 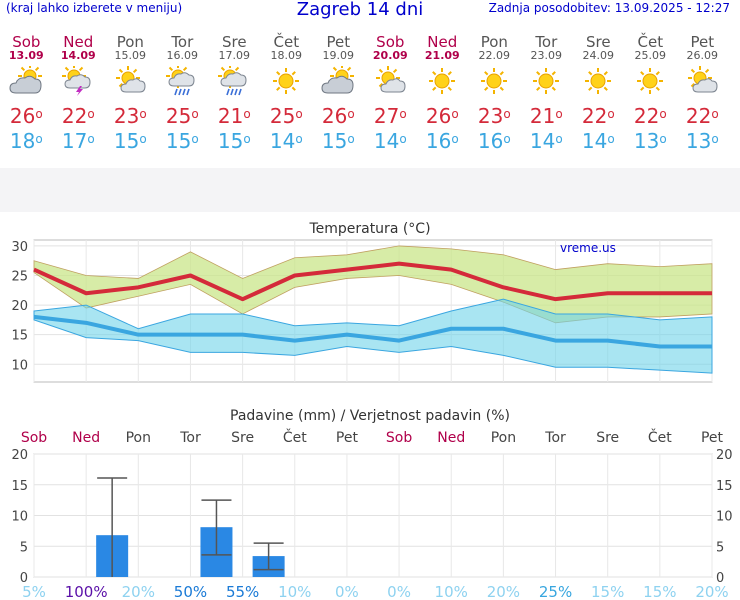 I want to click on day-column: Pet 19.09 26o 15o, so click(x=338, y=94).